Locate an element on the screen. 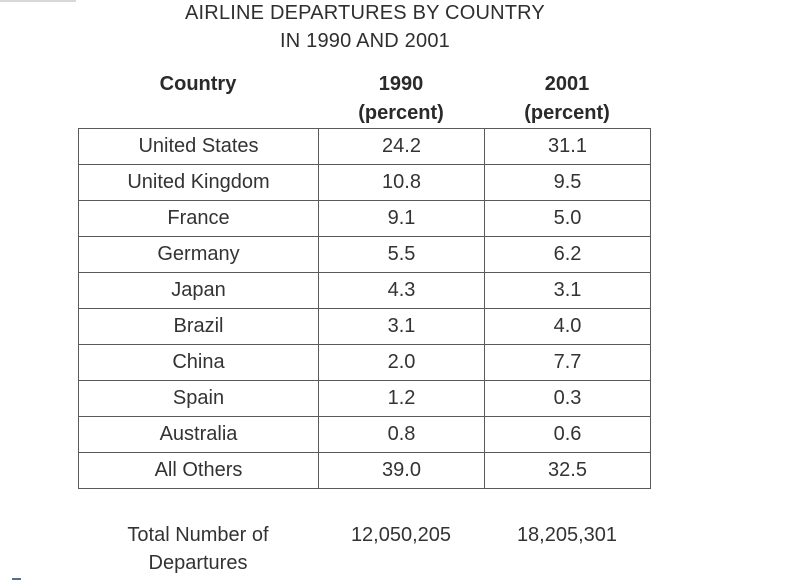  cell-country: United Kingdom is located at coordinates (198, 182).